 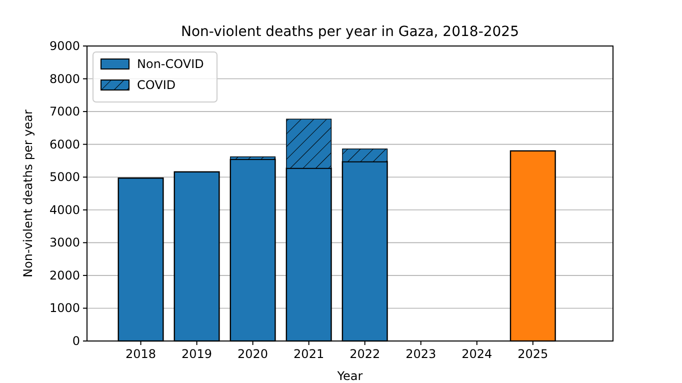 I want to click on x-tick-label: 2023, so click(x=421, y=354).